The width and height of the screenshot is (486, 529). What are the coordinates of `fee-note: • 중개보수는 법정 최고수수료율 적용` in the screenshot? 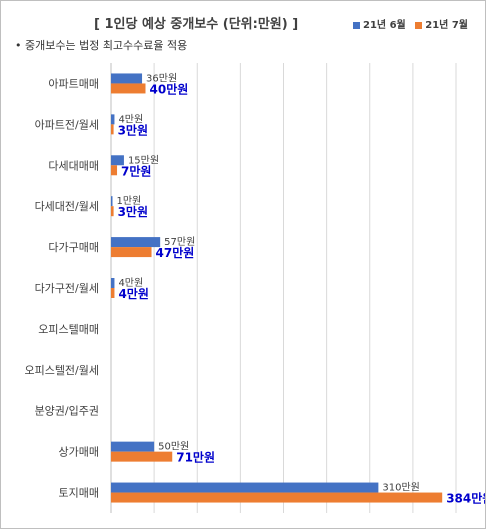 It's located at (101, 45).